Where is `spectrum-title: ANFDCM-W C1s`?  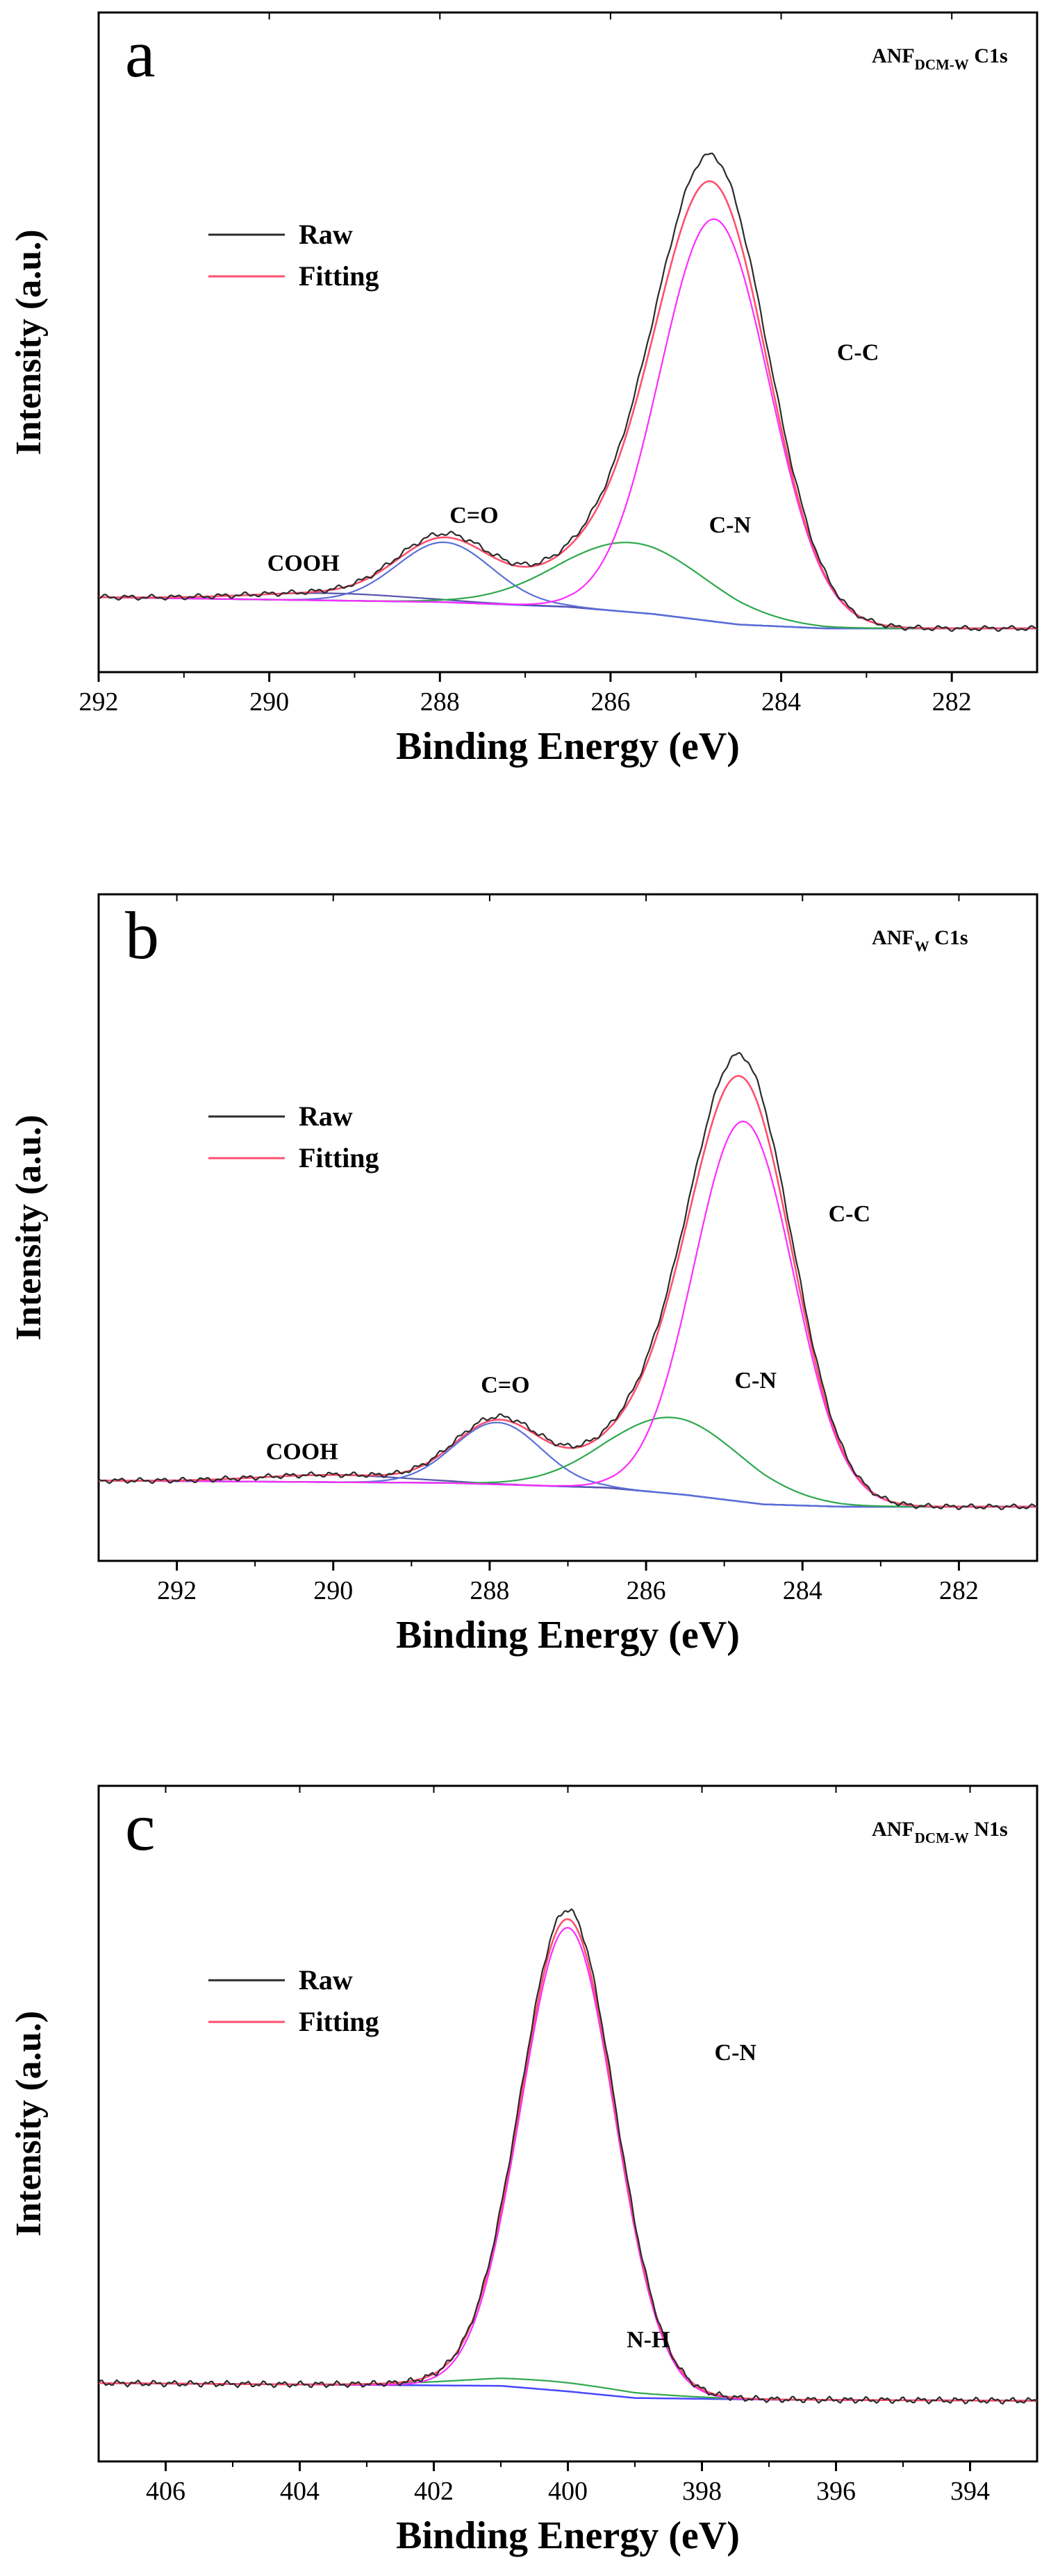
spectrum-title: ANFDCM-W C1s is located at coordinates (940, 59).